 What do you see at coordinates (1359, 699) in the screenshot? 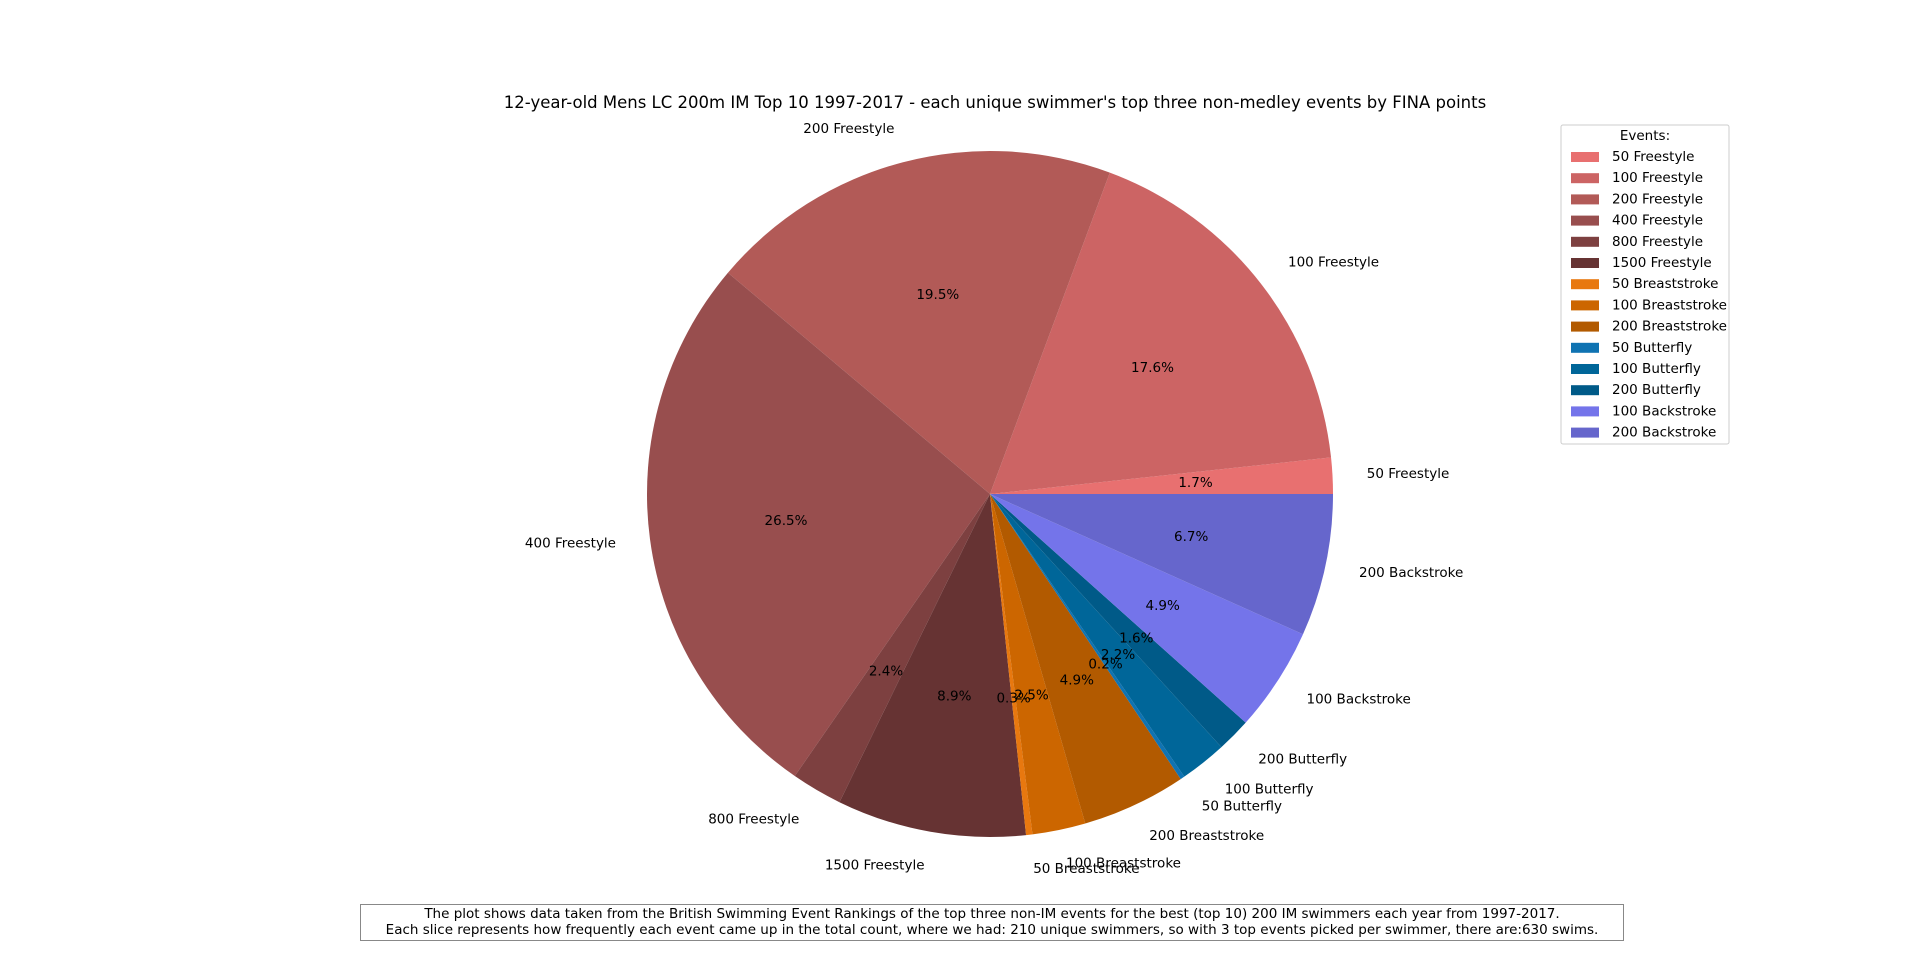
I see `slice-label-100-backstroke: 100 Backstroke` at bounding box center [1359, 699].